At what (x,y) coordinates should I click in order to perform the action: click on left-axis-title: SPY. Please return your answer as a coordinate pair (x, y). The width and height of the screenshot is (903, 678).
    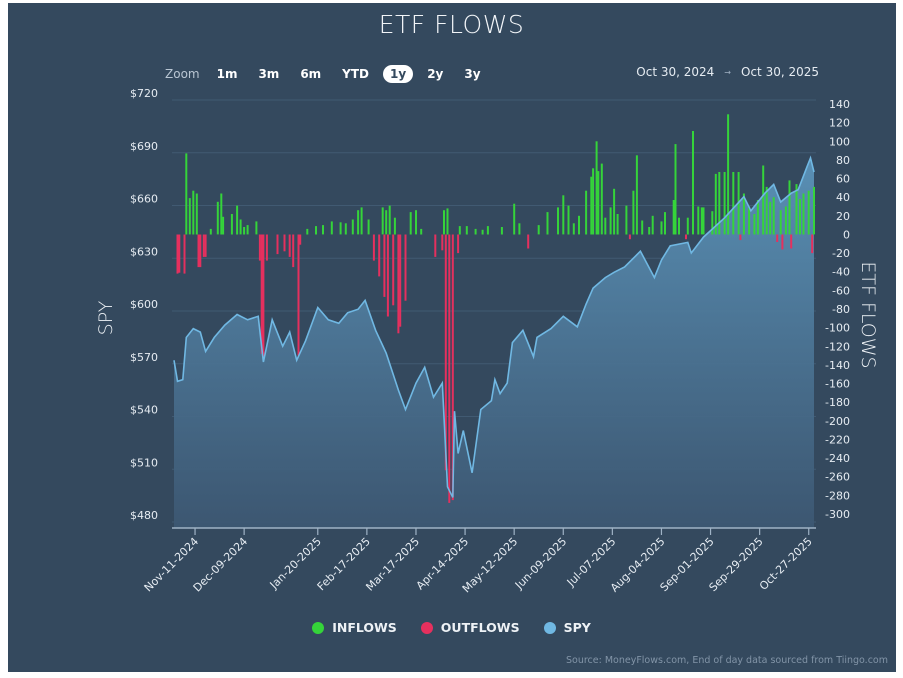
    Looking at the image, I should click on (106, 317).